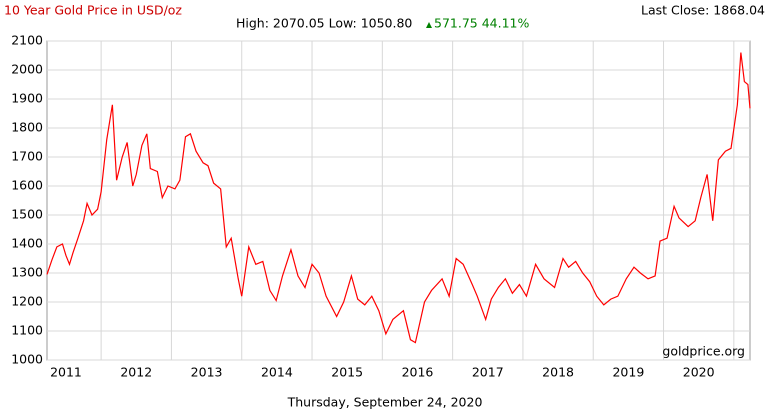 The height and width of the screenshot is (410, 770). Describe the element at coordinates (27, 98) in the screenshot. I see `y-tick-label: 1900` at that location.